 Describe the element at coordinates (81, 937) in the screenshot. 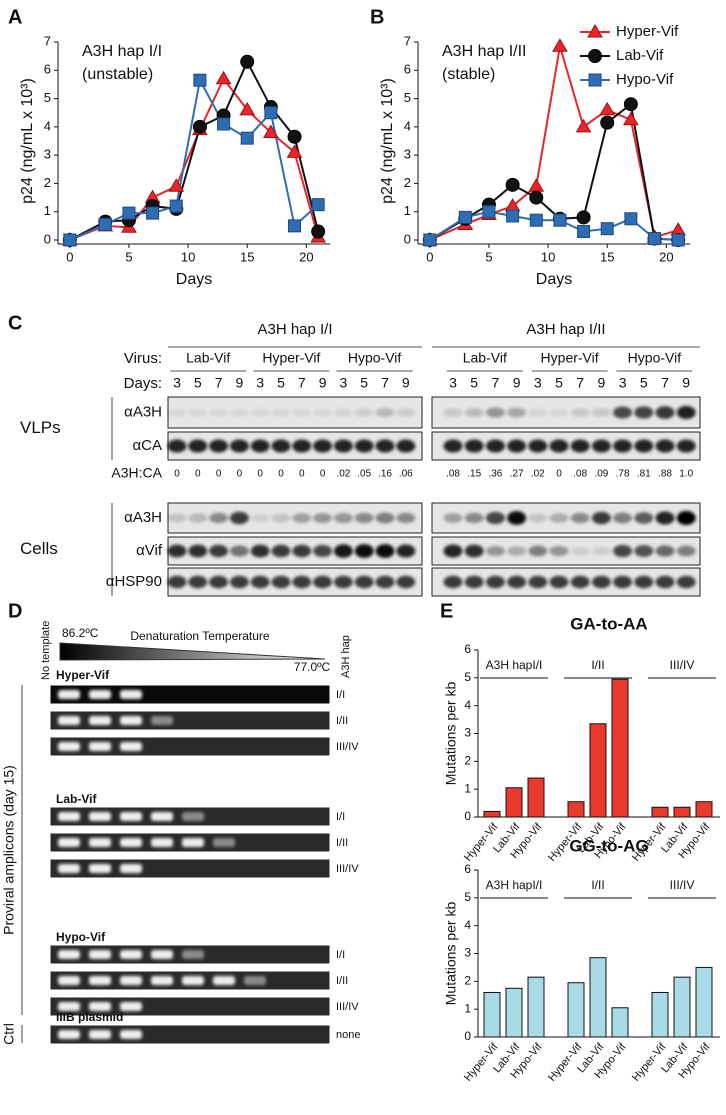

I see `gel-block-label: Hypo-Vif` at that location.